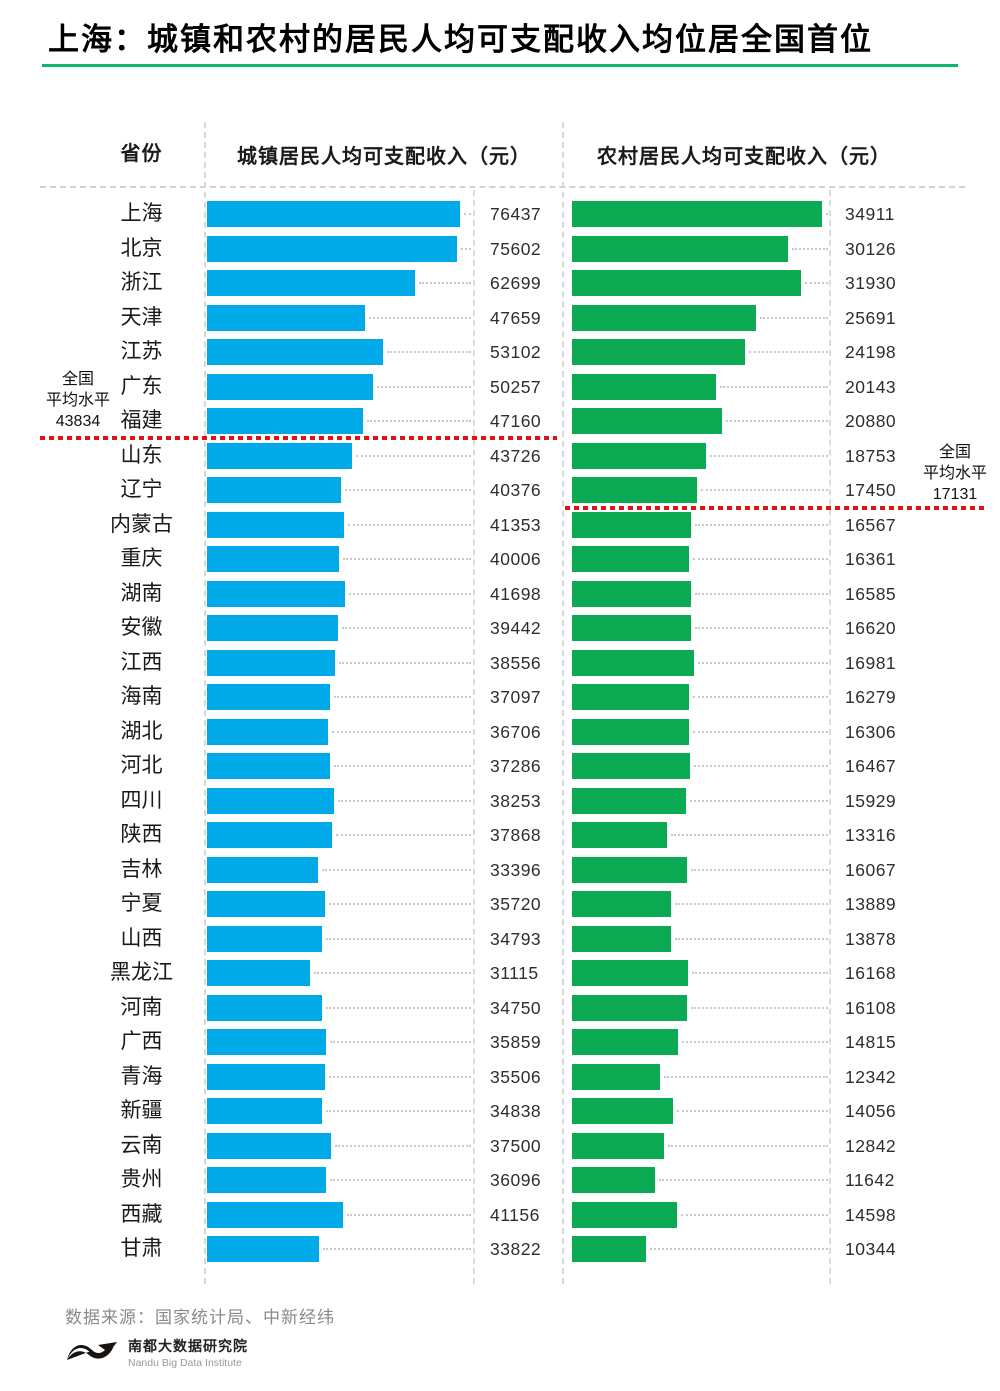  I want to click on rural-cell: 18753, so click(764, 456).